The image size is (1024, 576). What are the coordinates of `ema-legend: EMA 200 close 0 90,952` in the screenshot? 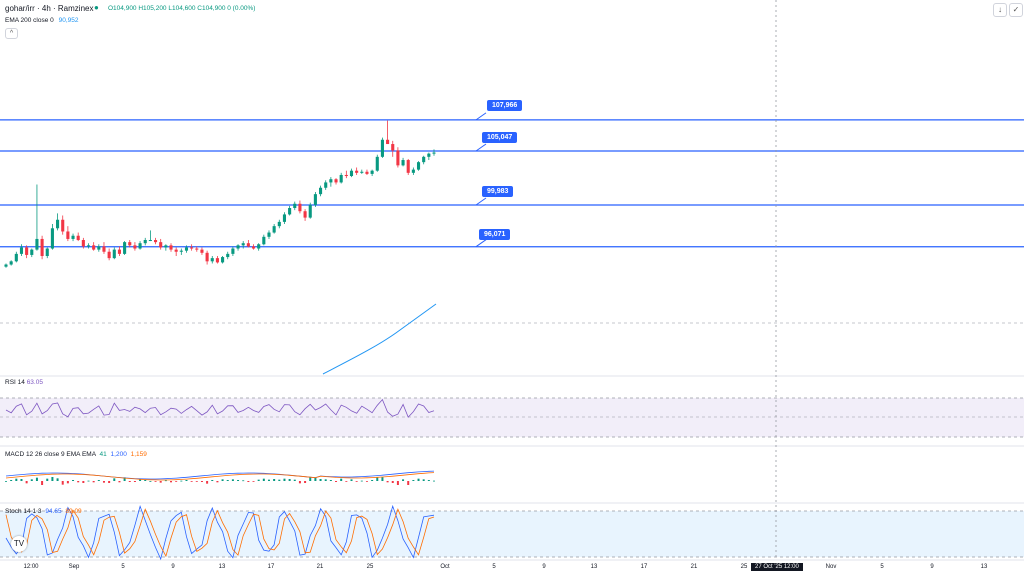 It's located at (41, 20).